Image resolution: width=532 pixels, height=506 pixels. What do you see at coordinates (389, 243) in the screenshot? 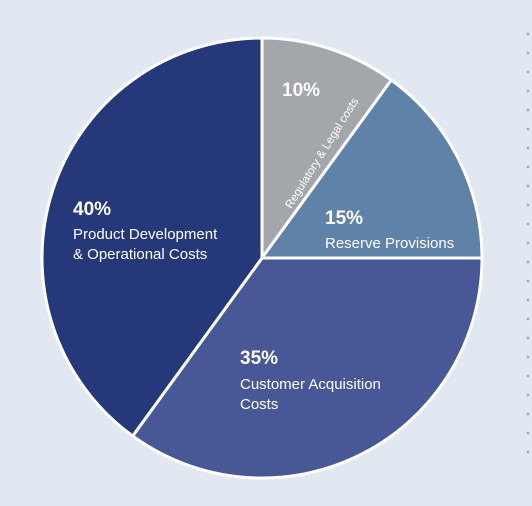
I see `slice-category-label: Reserve Provisions` at bounding box center [389, 243].